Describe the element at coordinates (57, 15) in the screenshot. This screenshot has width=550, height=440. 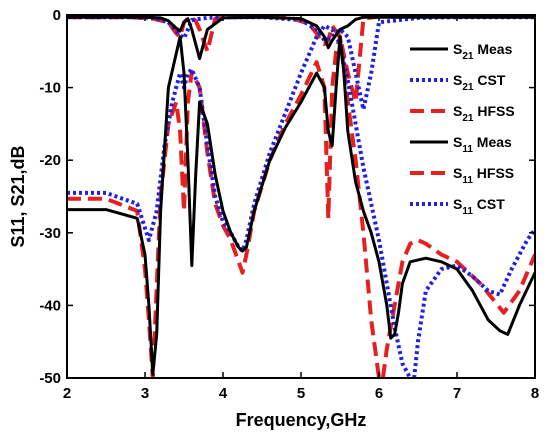
I see `y-tick-label: 0` at that location.